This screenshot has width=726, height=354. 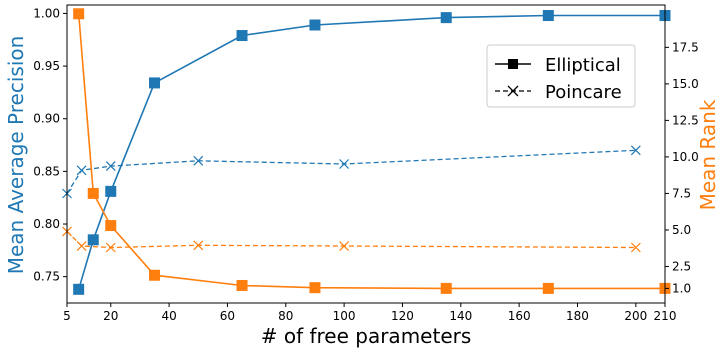 I want to click on poincare-right-line, so click(x=351, y=239).